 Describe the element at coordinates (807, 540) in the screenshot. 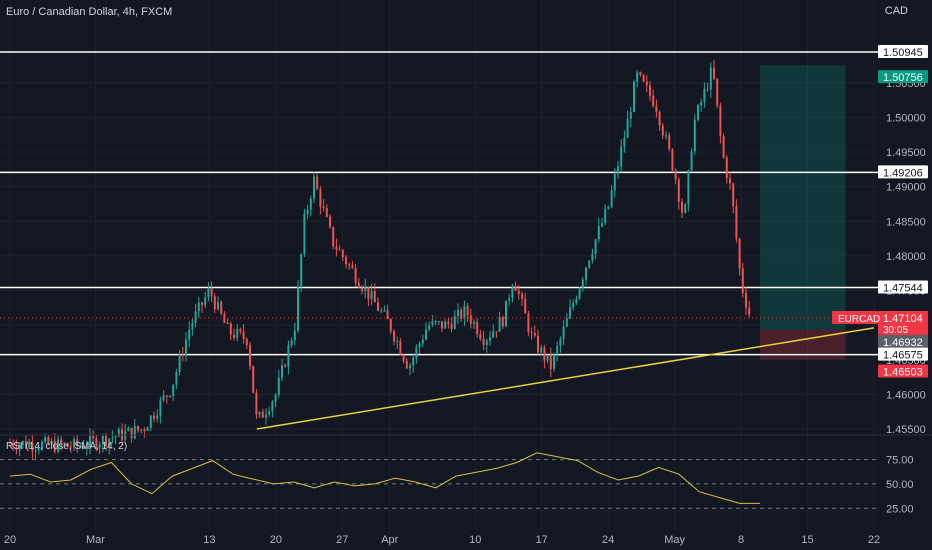

I see `time-axis-label: 15` at that location.